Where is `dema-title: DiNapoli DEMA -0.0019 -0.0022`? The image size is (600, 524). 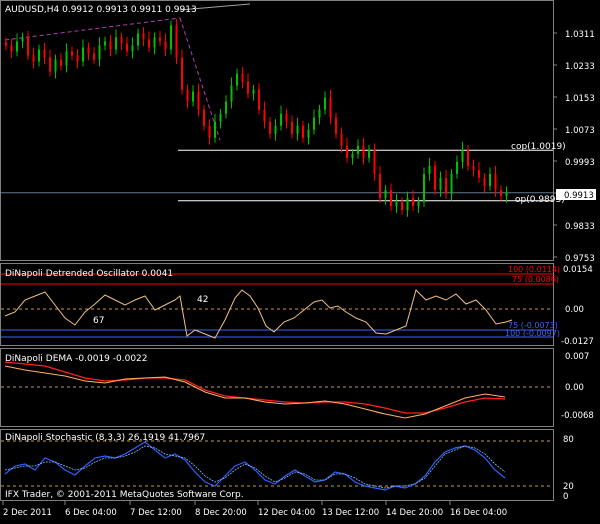 dema-title: DiNapoli DEMA -0.0019 -0.0022 is located at coordinates (76, 359).